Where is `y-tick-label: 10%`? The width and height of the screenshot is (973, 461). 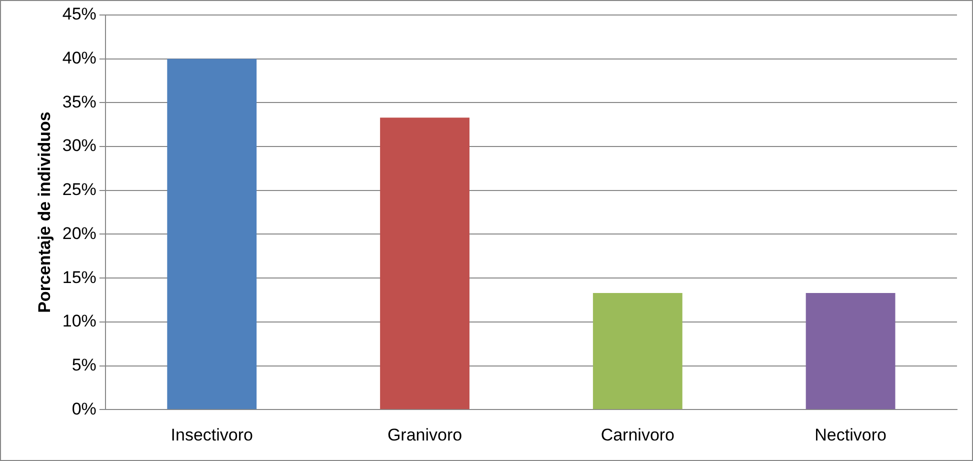 y-tick-label: 10% is located at coordinates (79, 321).